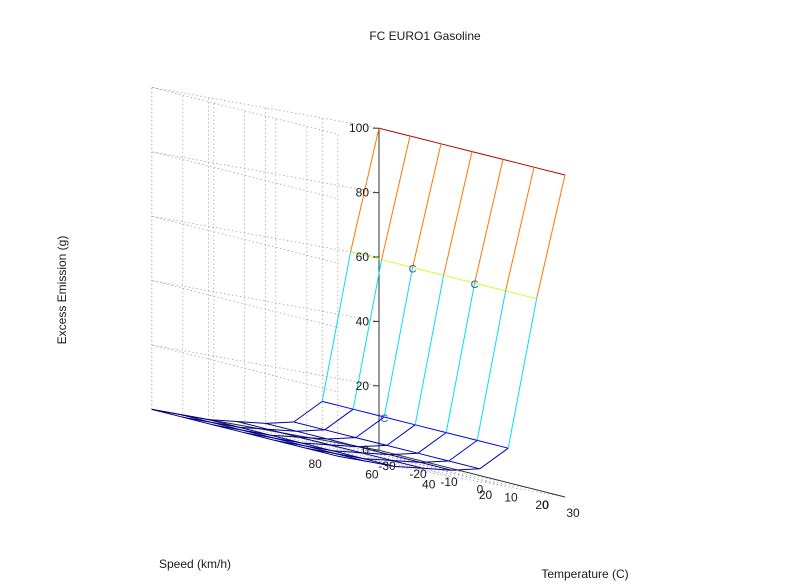 This screenshot has width=808, height=585. What do you see at coordinates (387, 466) in the screenshot?
I see `x-tick-label: -30` at bounding box center [387, 466].